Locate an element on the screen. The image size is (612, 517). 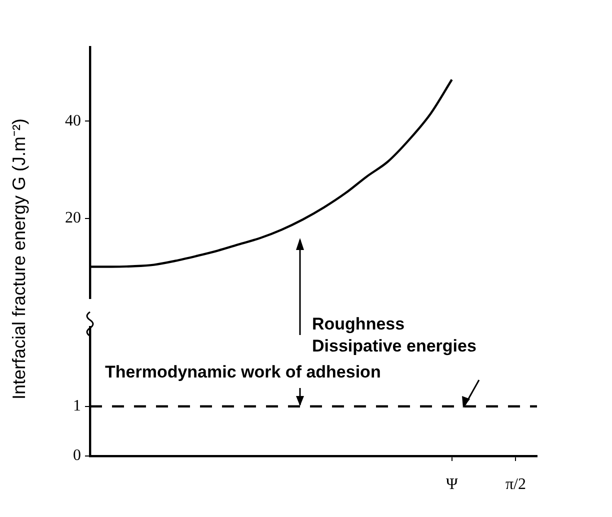
y-tick-label: 1 is located at coordinates (77, 406).